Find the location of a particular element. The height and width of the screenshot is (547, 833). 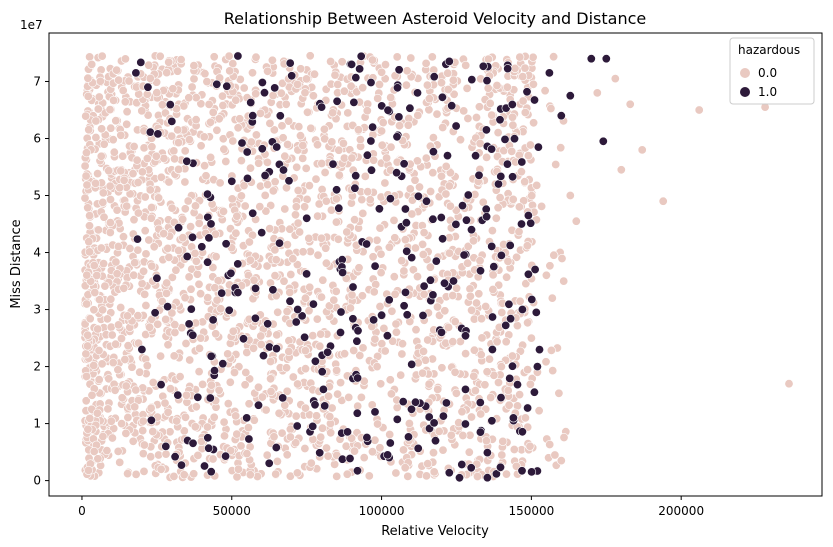

x-axis: 0 50000 100000 150000 200000 is located at coordinates (391, 507).